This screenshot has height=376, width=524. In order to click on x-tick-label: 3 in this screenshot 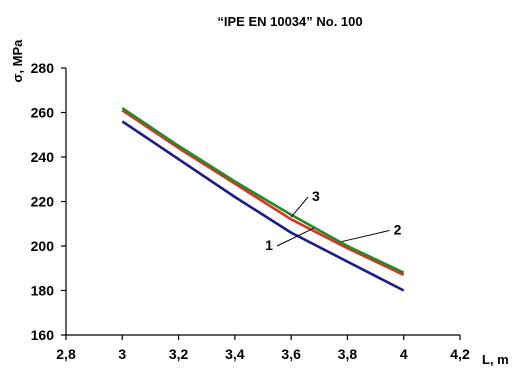, I will do `click(122, 354)`.